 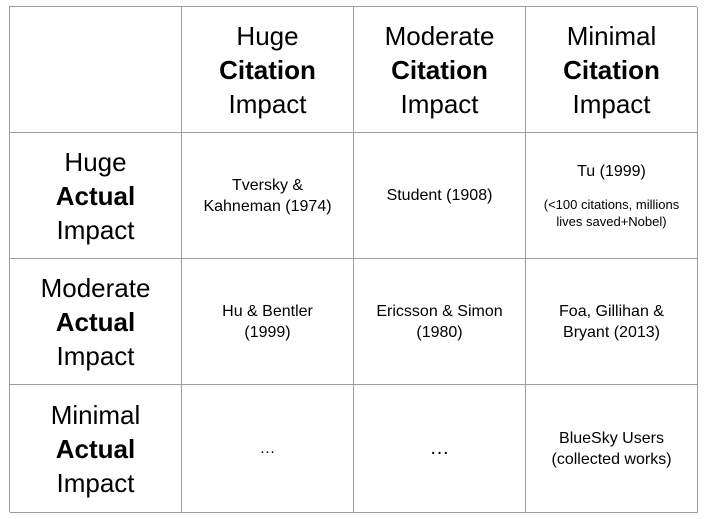 What do you see at coordinates (96, 70) in the screenshot?
I see `corner-cell` at bounding box center [96, 70].